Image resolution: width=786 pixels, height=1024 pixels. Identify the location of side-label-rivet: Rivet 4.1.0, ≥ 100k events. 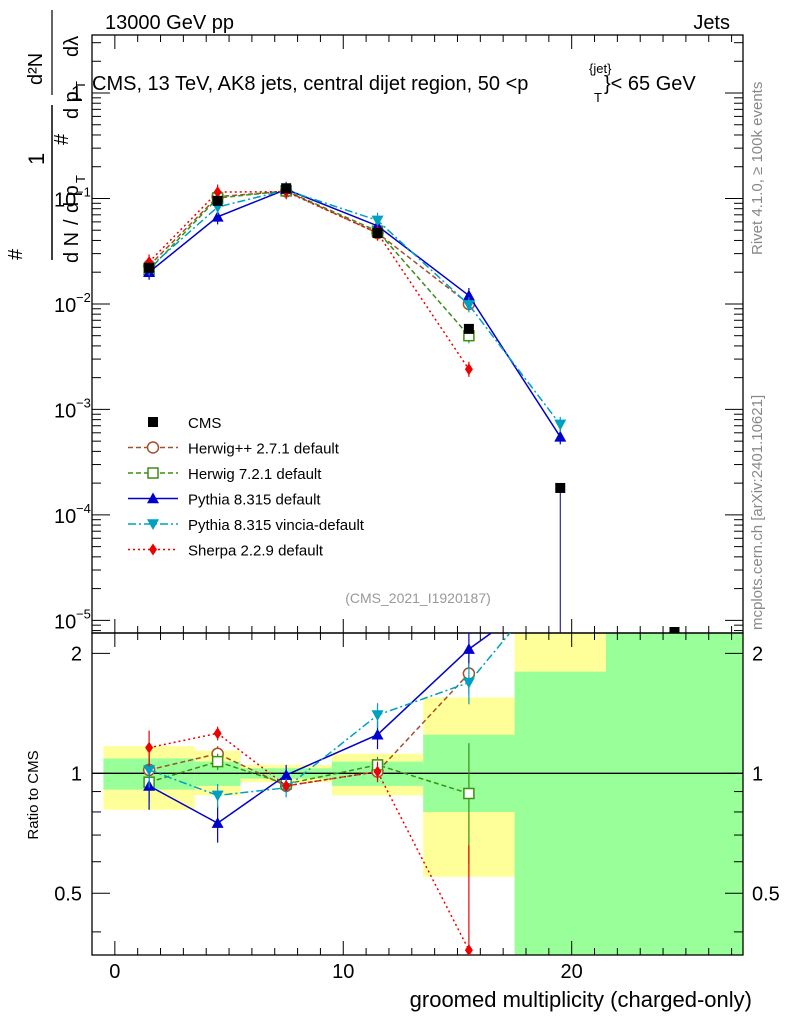
(757, 168).